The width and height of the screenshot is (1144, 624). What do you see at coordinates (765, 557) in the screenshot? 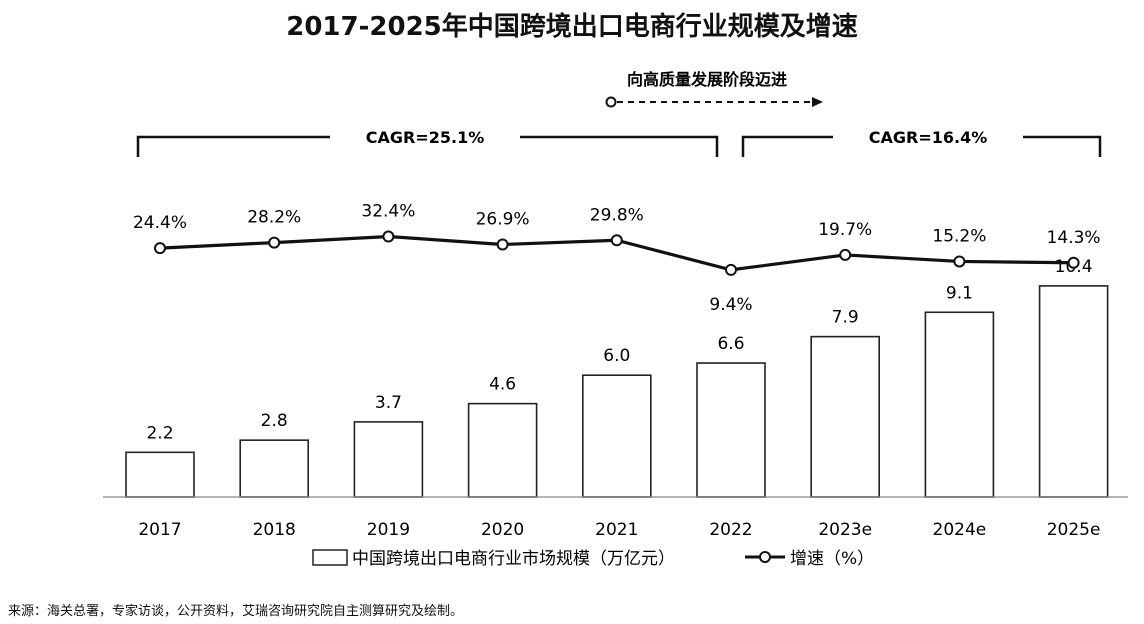
I see `legend-line-marker` at bounding box center [765, 557].